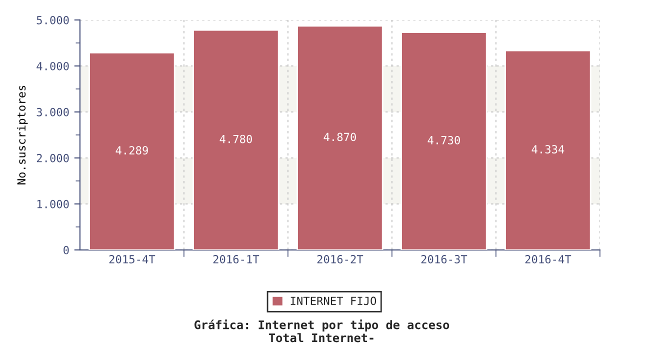 This screenshot has height=350, width=650. I want to click on text: 4.289, so click(132, 150).